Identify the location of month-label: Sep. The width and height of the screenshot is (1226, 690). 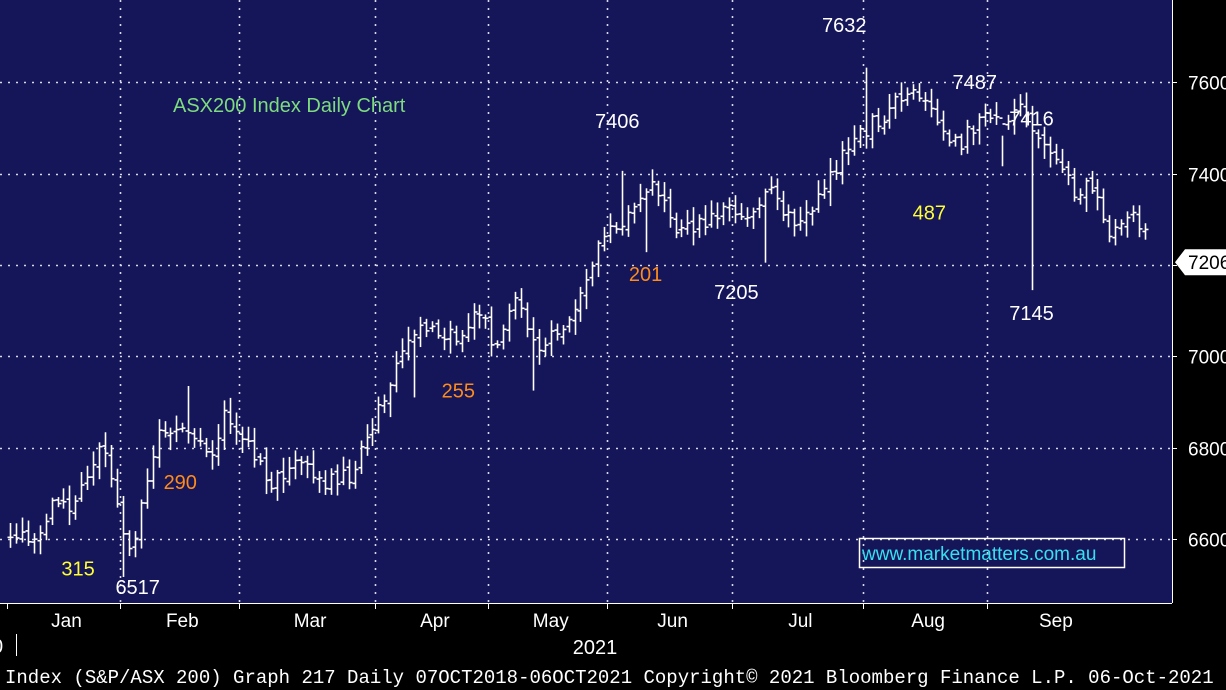
(1056, 621).